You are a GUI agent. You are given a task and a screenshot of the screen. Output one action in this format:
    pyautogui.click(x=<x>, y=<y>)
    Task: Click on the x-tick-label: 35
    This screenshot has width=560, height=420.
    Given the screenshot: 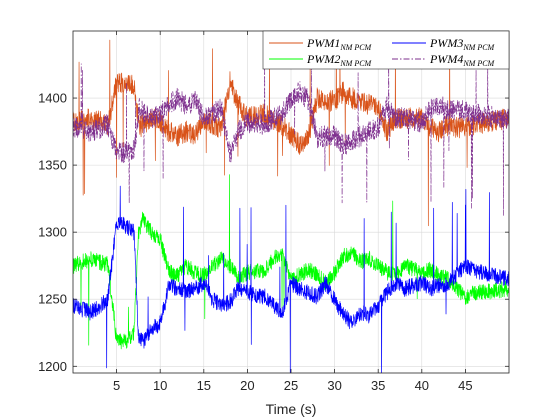 What is the action you would take?
    pyautogui.click(x=378, y=385)
    